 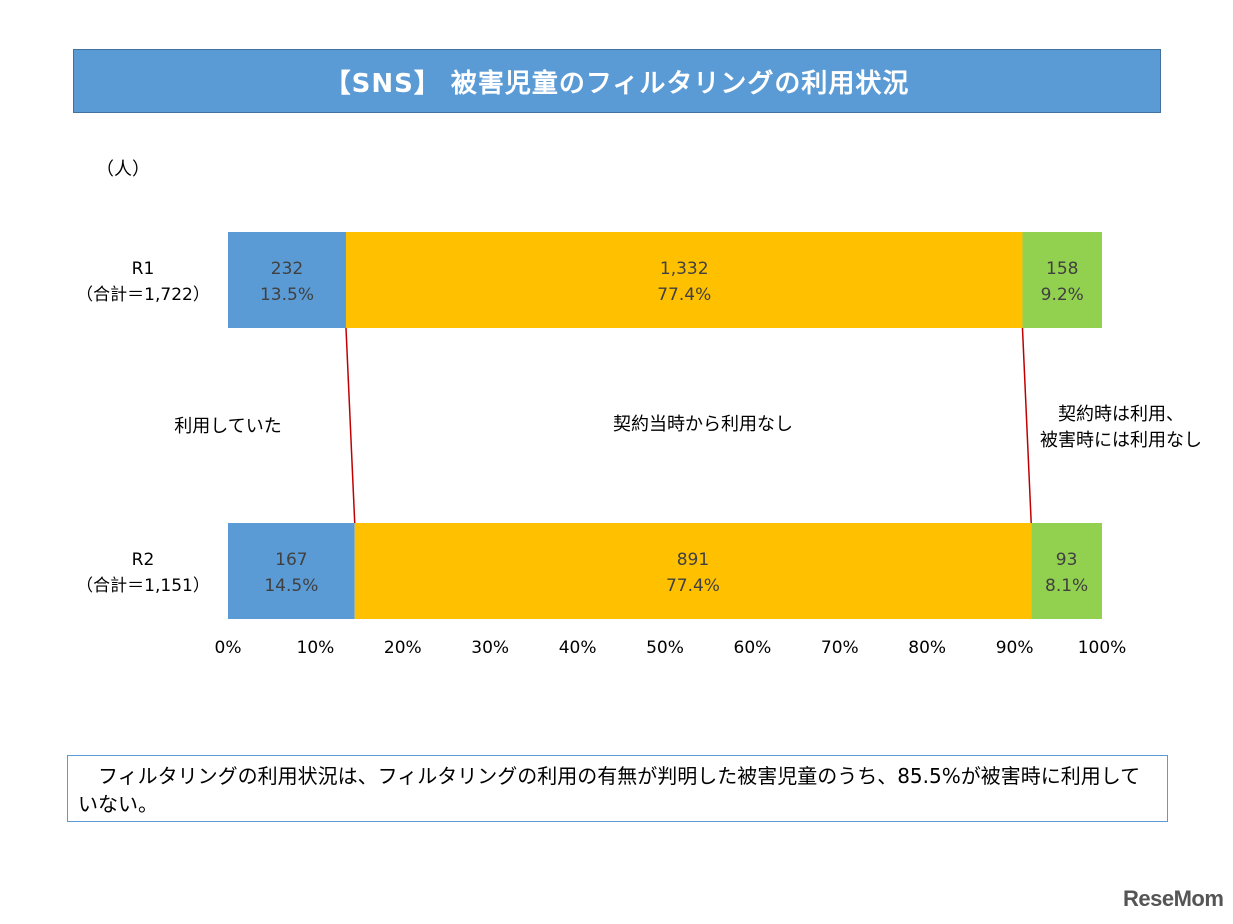 What do you see at coordinates (143, 295) in the screenshot?
I see `category-total-label: （合計＝1,722）` at bounding box center [143, 295].